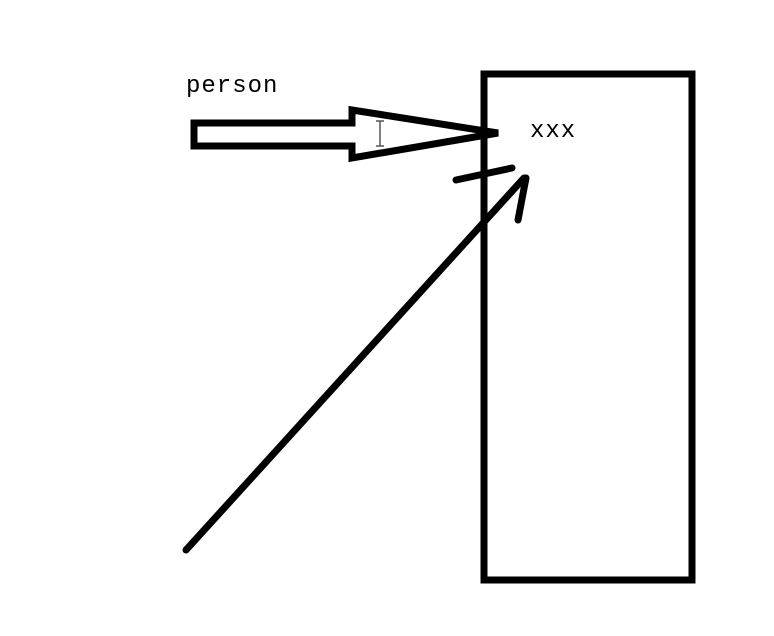  Describe the element at coordinates (232, 86) in the screenshot. I see `person-label: person` at that location.